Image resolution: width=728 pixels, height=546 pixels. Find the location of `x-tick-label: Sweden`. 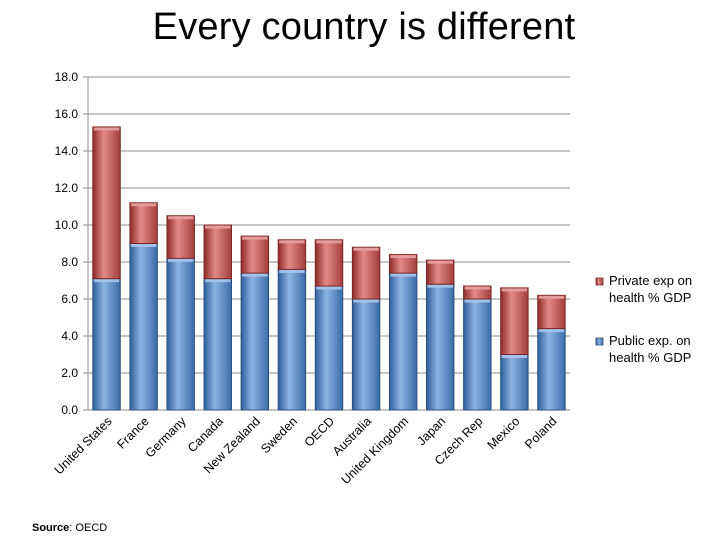

x-tick-label: Sweden is located at coordinates (279, 435).